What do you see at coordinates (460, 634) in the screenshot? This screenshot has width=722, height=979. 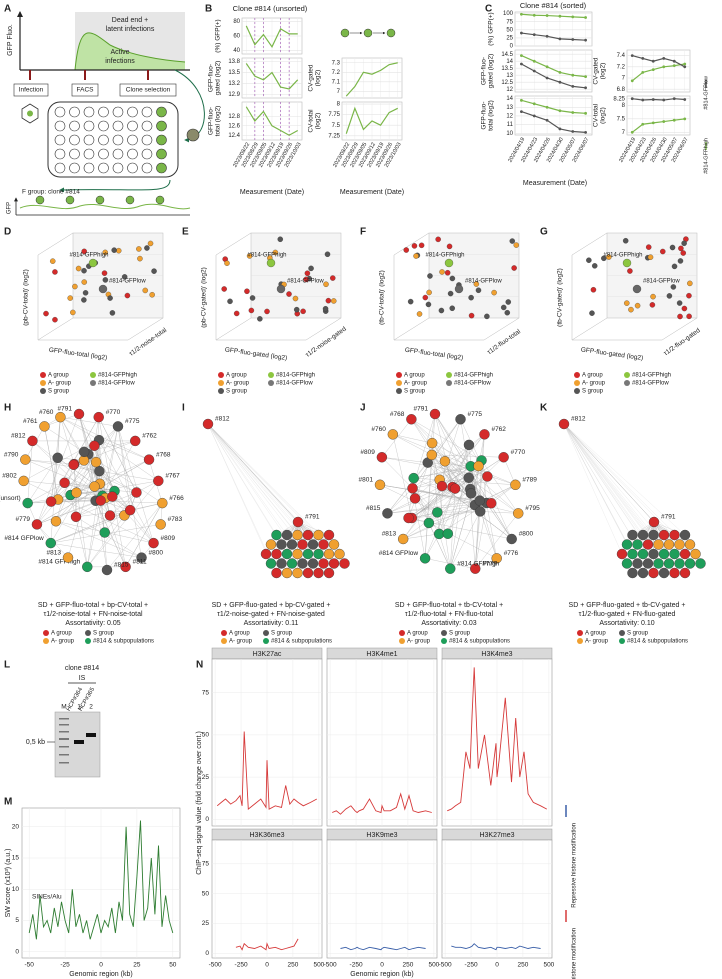 I see `legend-label: S group` at bounding box center [460, 634].